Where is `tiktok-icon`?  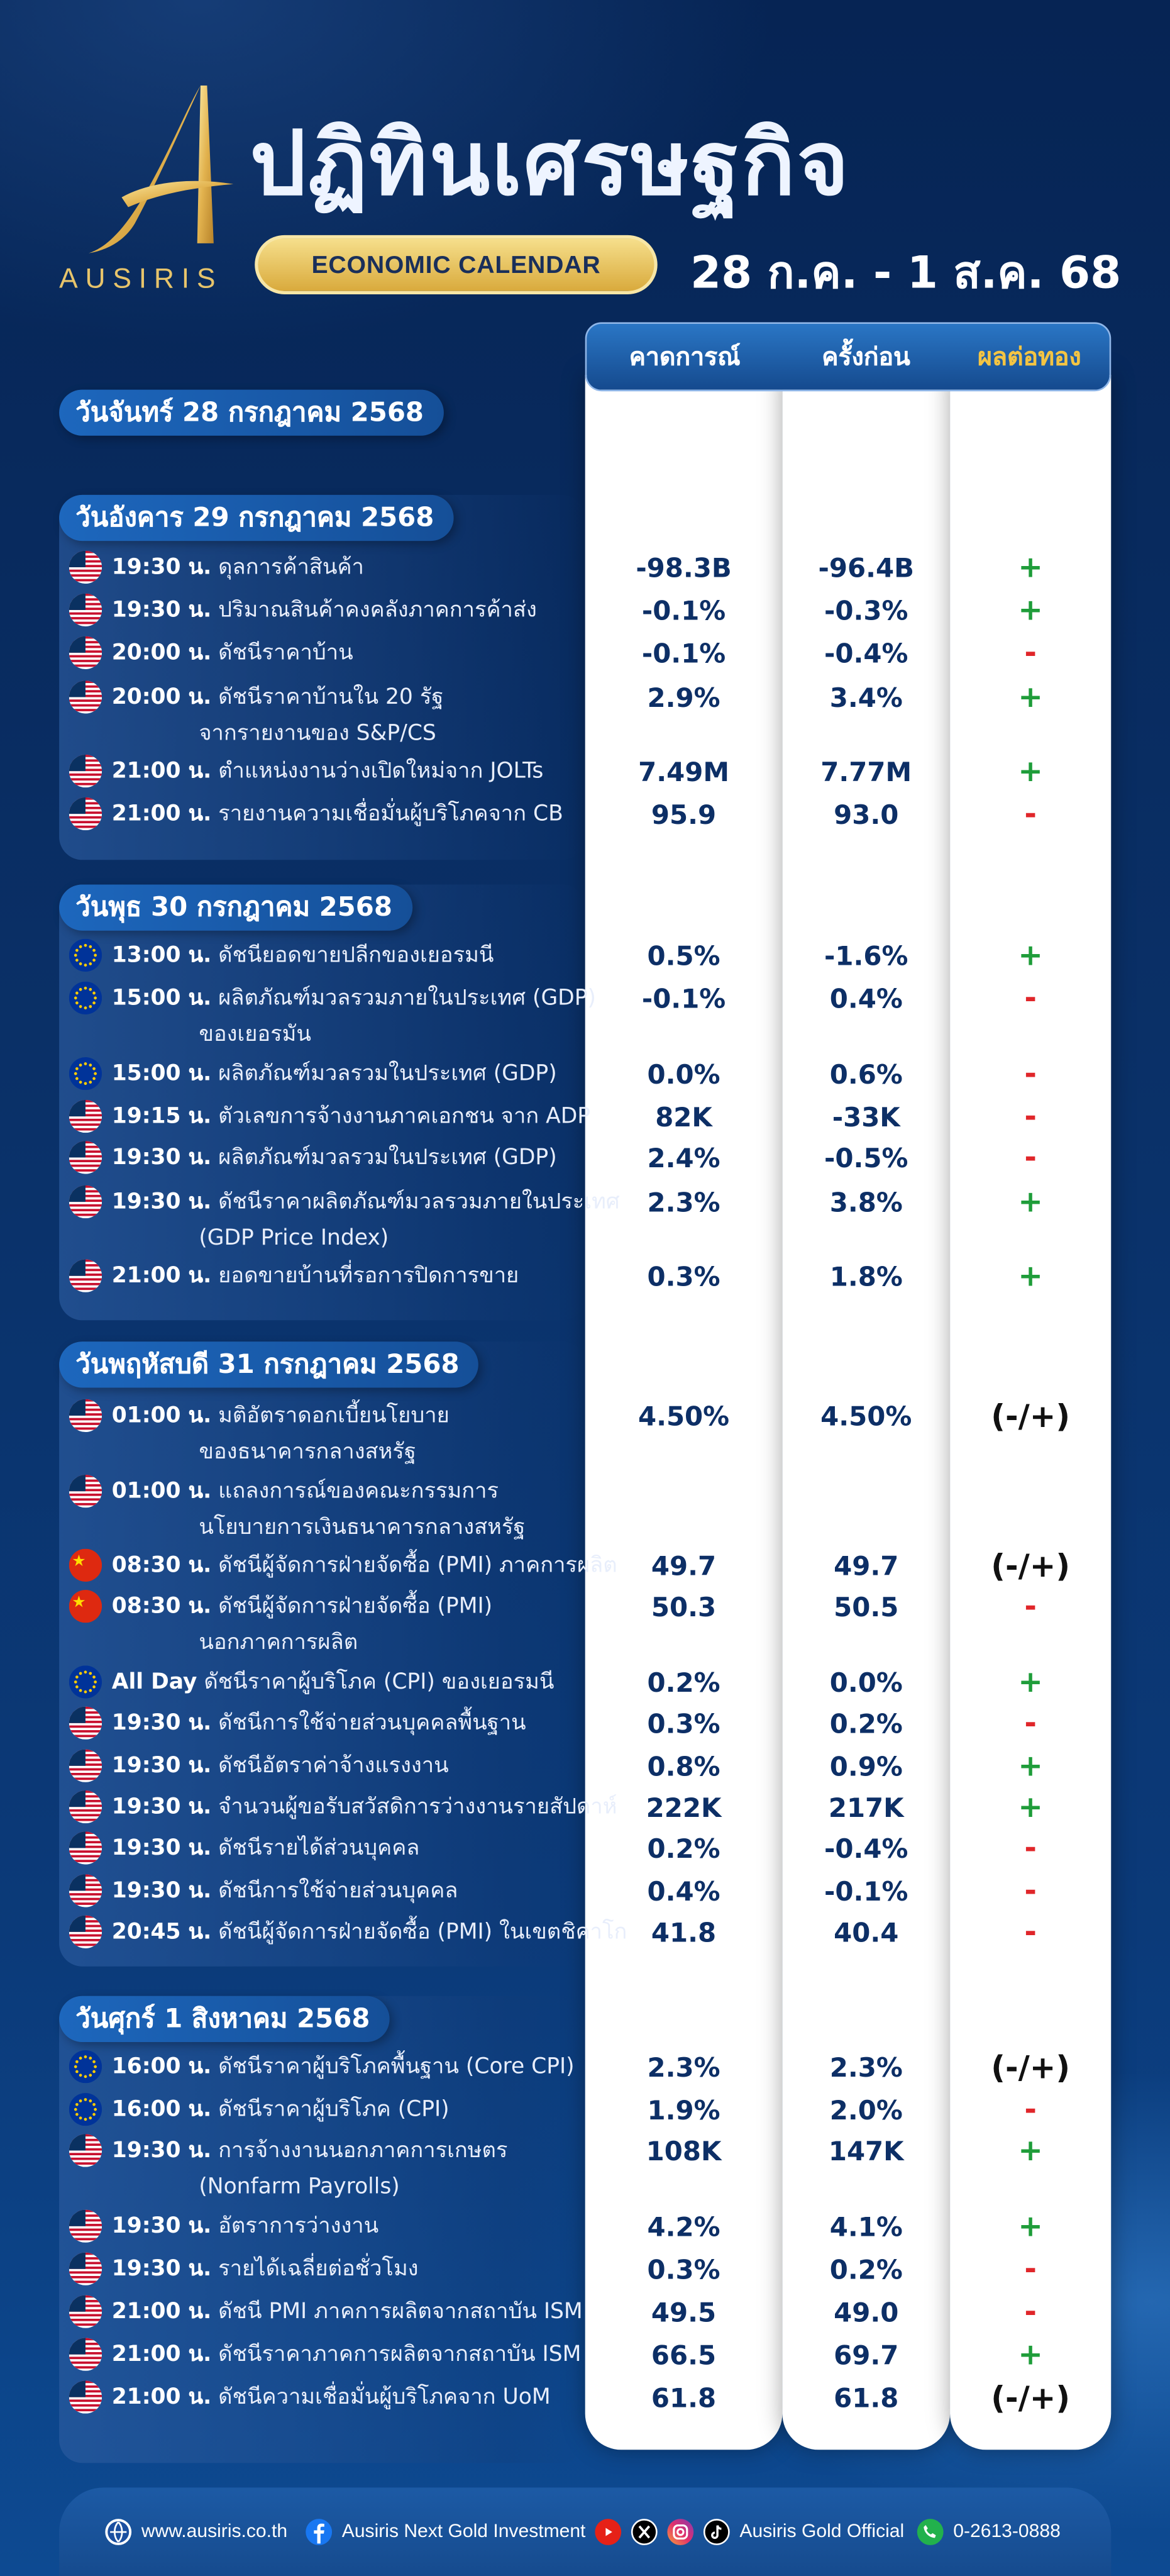 tiktok-icon is located at coordinates (716, 2532).